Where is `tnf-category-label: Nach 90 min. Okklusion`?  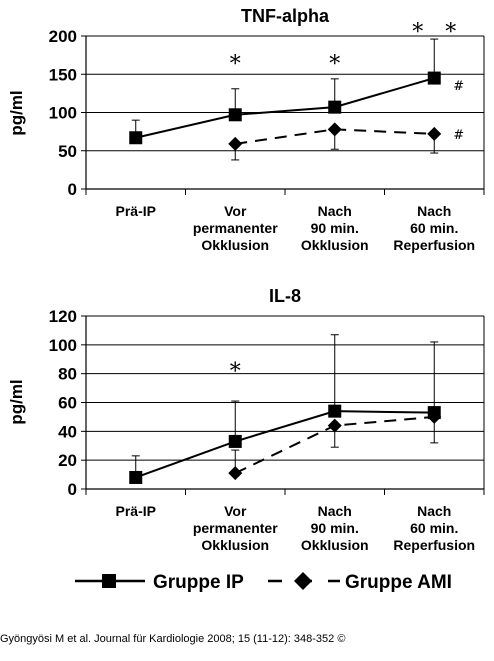 tnf-category-label: Nach 90 min. Okklusion is located at coordinates (335, 228).